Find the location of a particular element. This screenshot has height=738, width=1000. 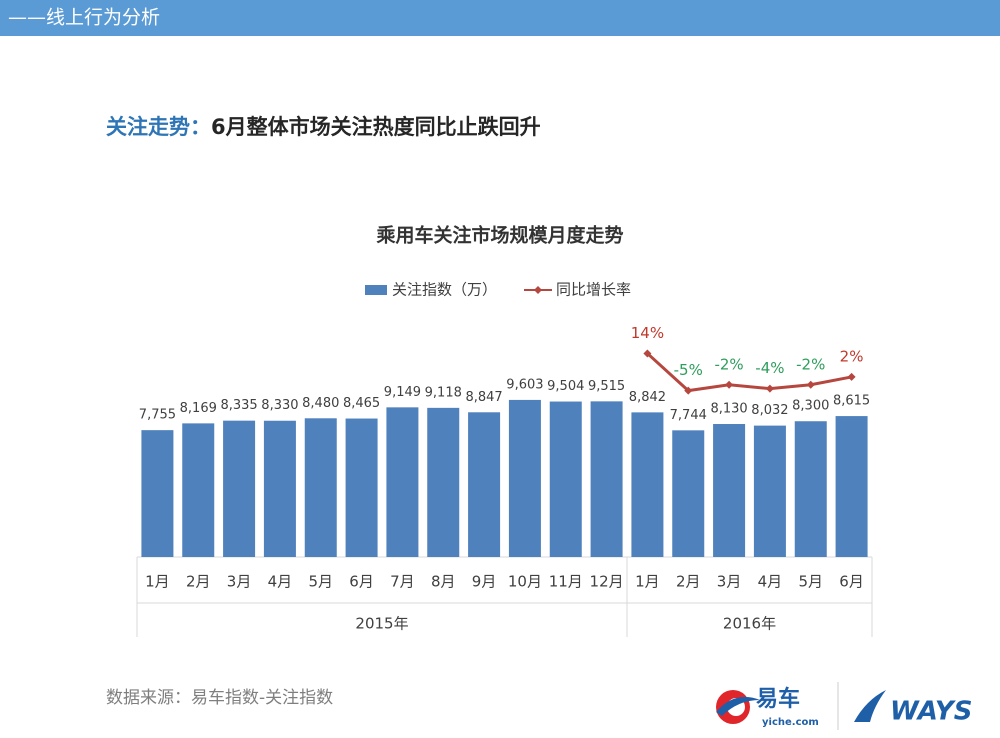

logo-domain: yiche.com is located at coordinates (790, 722).